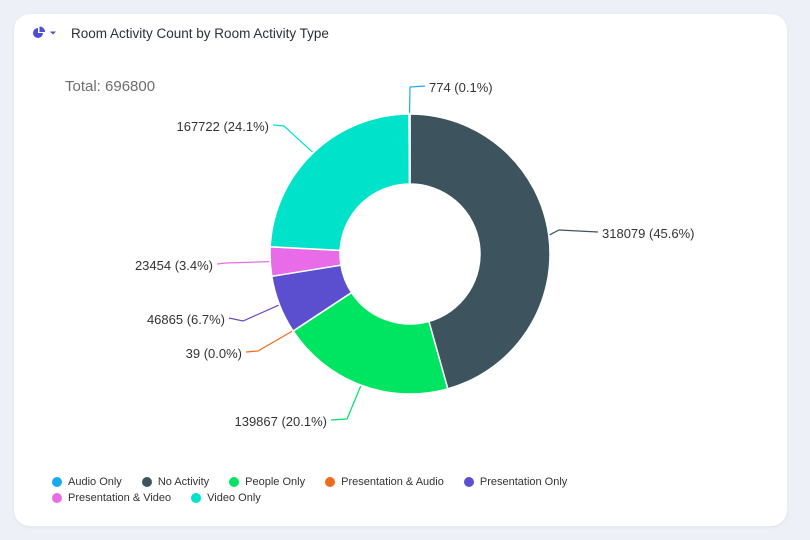  Describe the element at coordinates (110, 86) in the screenshot. I see `total-label: Total: 696800` at that location.